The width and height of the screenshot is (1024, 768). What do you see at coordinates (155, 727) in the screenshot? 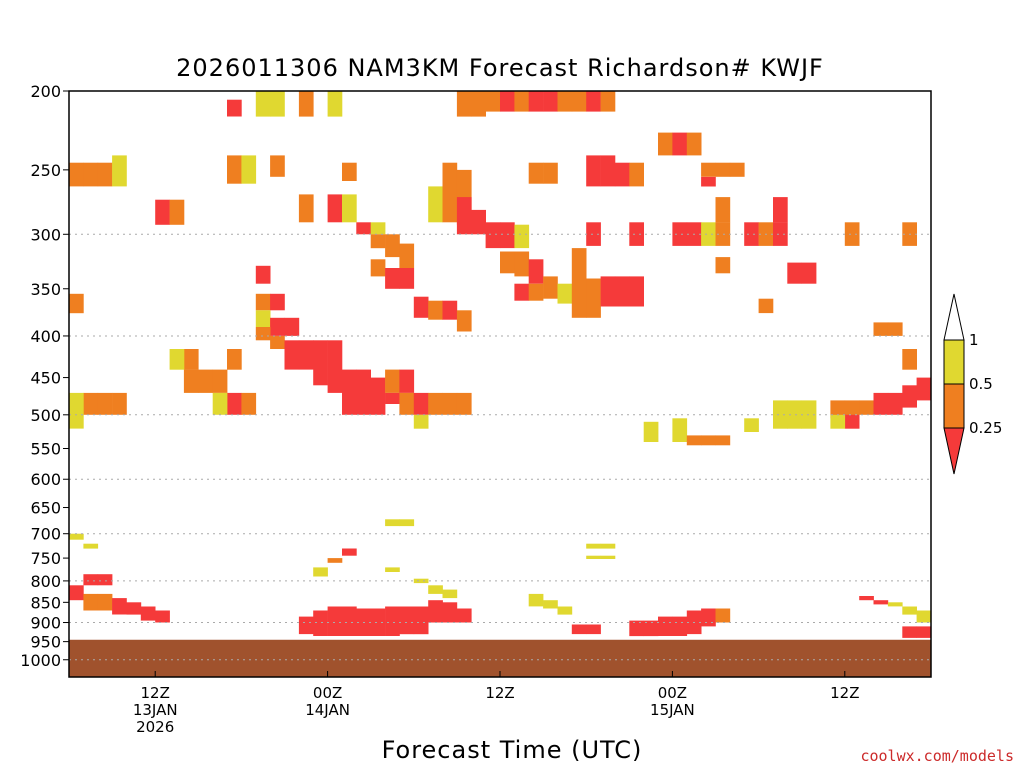
I see `x-tick-label: 2026` at bounding box center [155, 727].